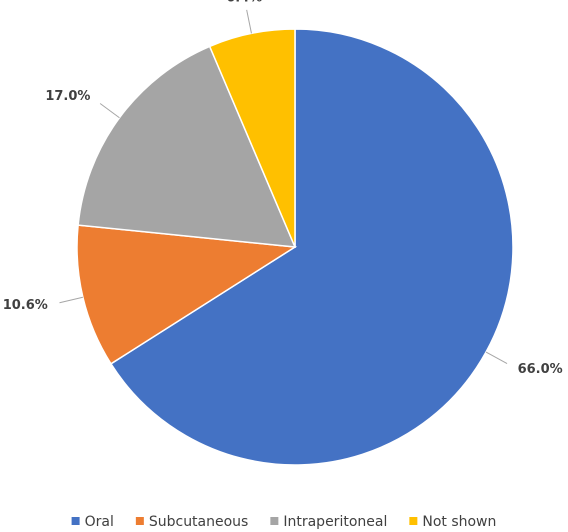 The height and width of the screenshot is (532, 568). Describe the element at coordinates (335, 522) in the screenshot. I see `legend-label: Intraperitoneal` at that location.